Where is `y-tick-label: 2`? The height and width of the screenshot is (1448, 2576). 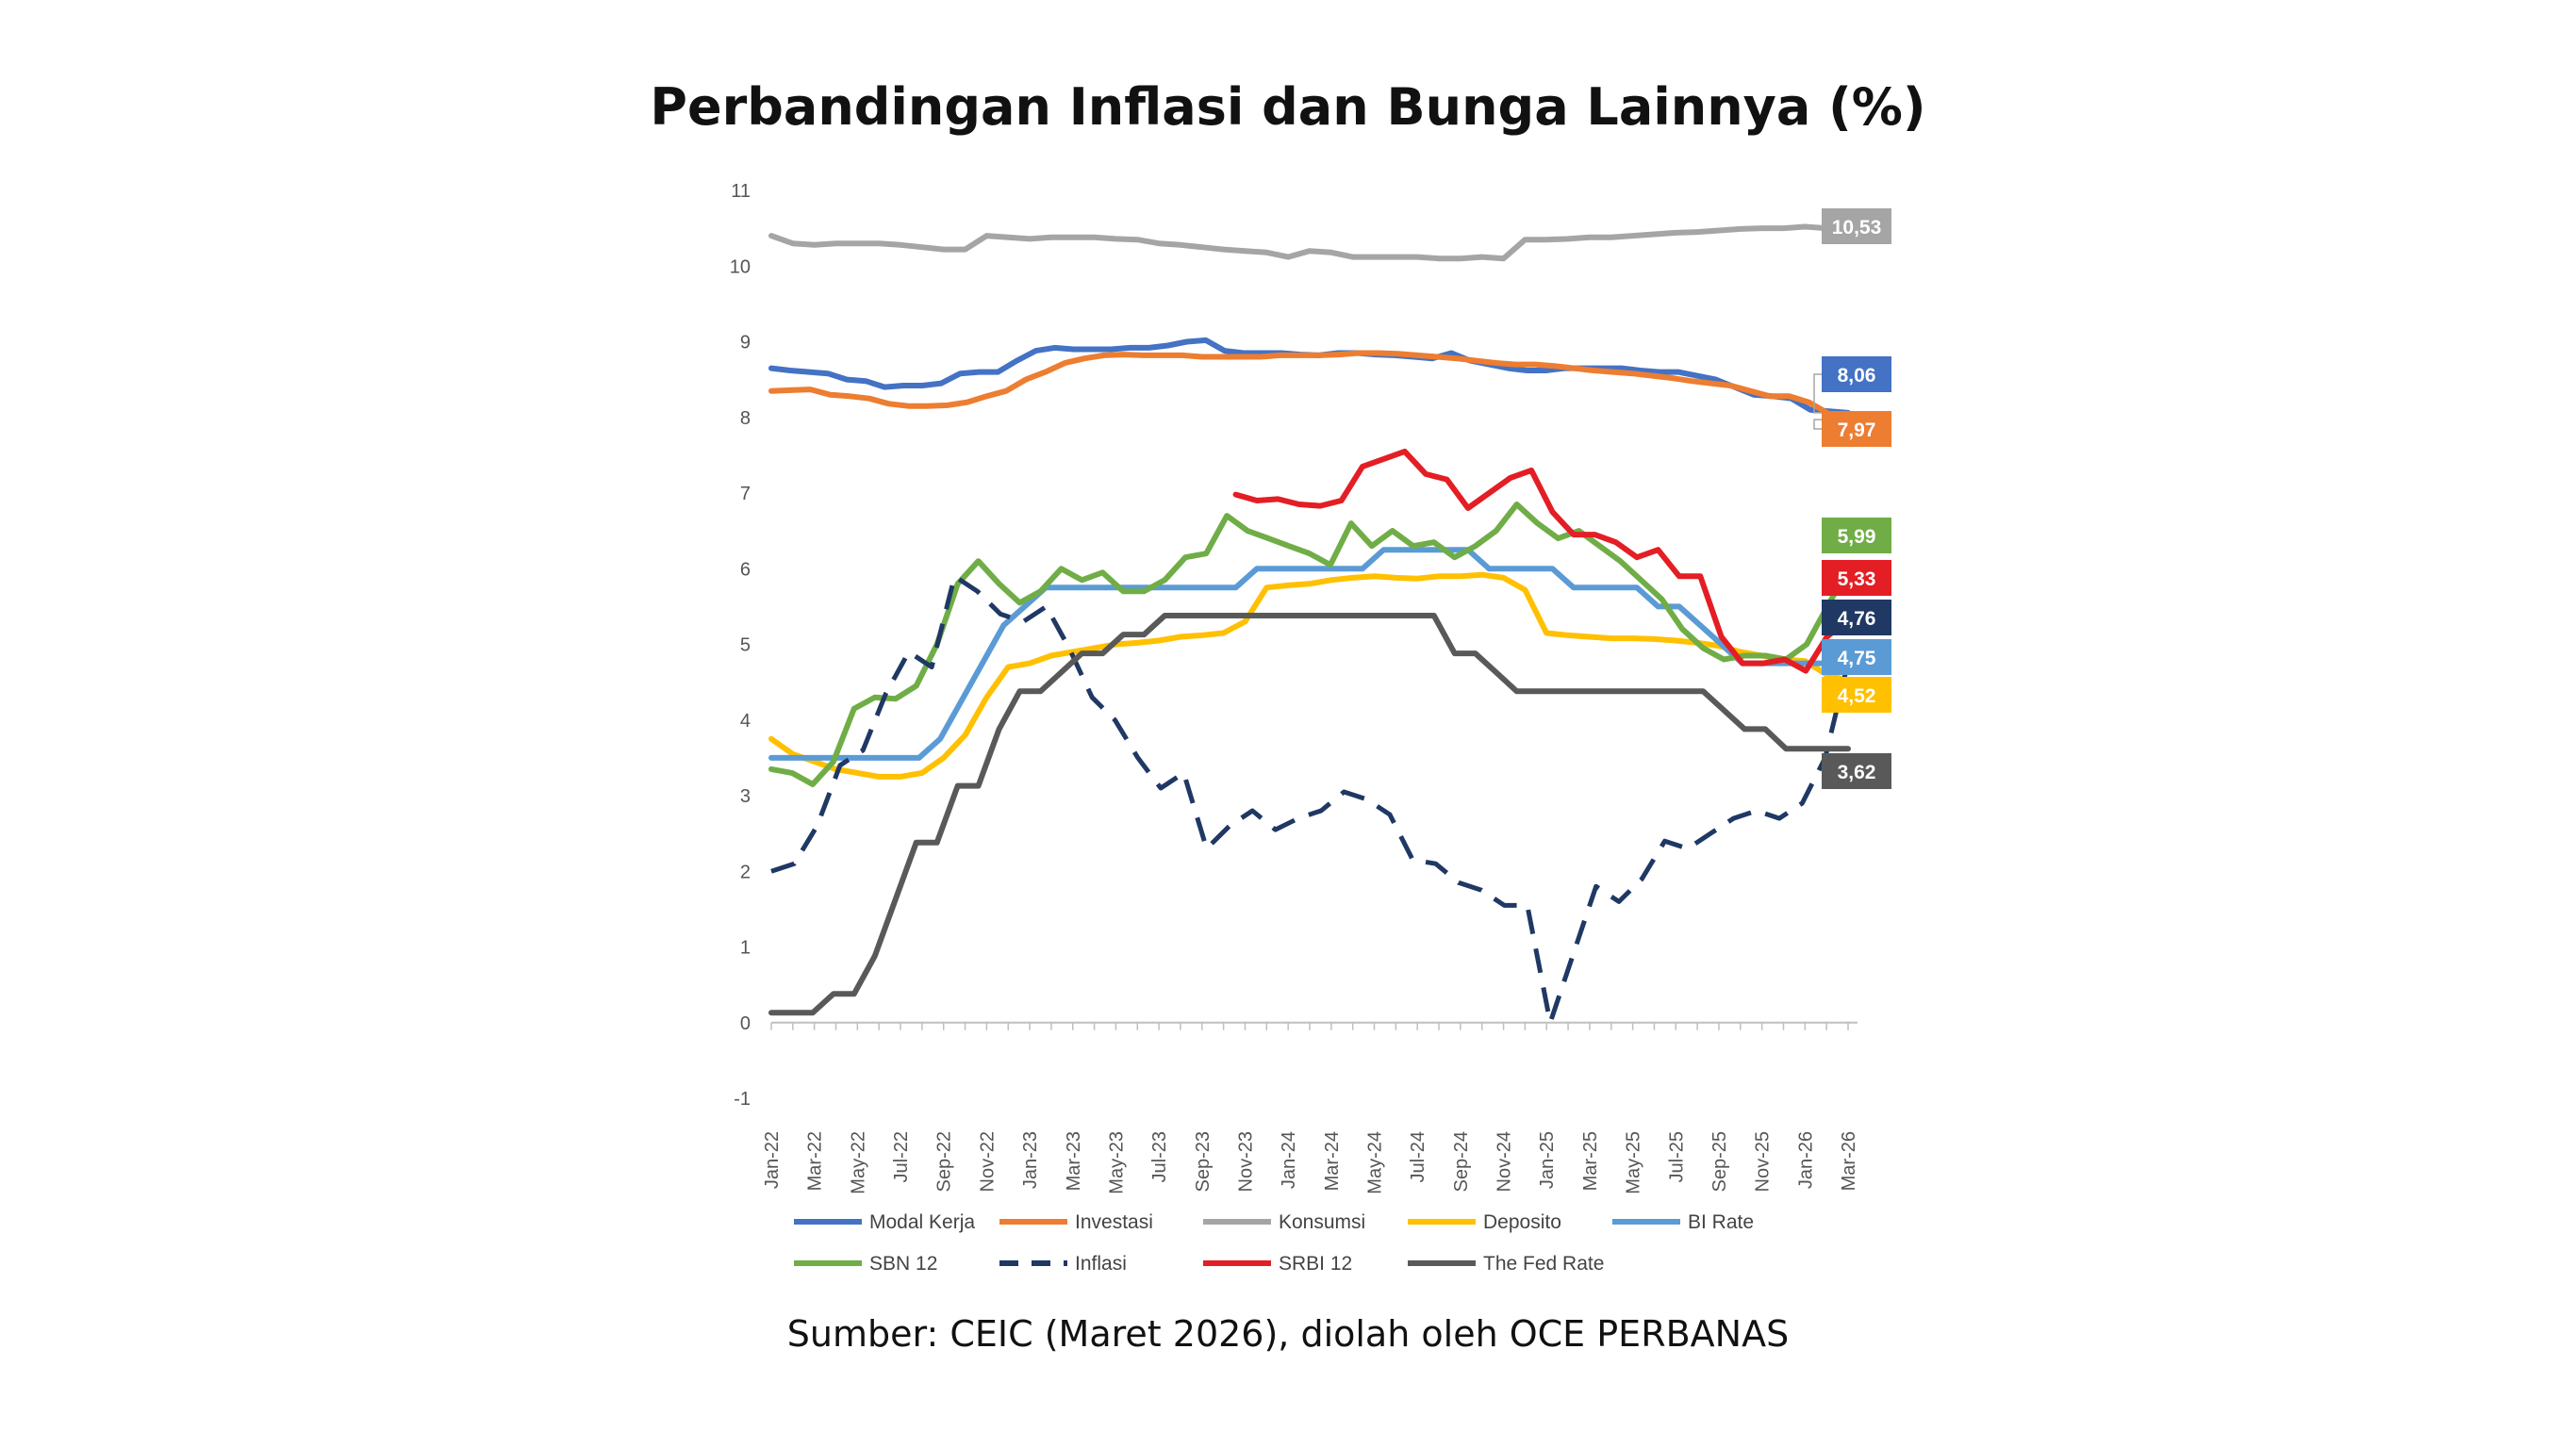
y-tick-label: 2 is located at coordinates (745, 872).